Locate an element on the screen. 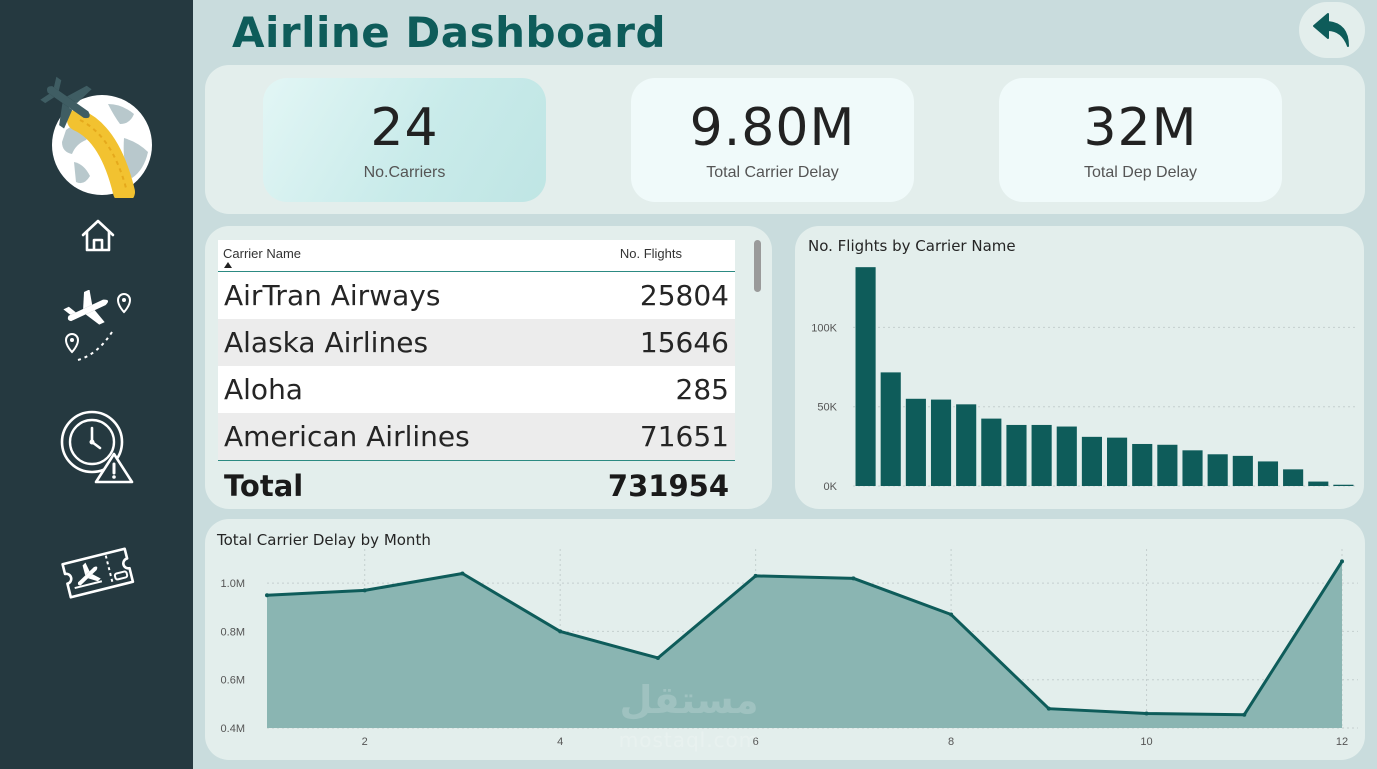  bar-chart: 0K 50K 100K is located at coordinates (1083, 380).